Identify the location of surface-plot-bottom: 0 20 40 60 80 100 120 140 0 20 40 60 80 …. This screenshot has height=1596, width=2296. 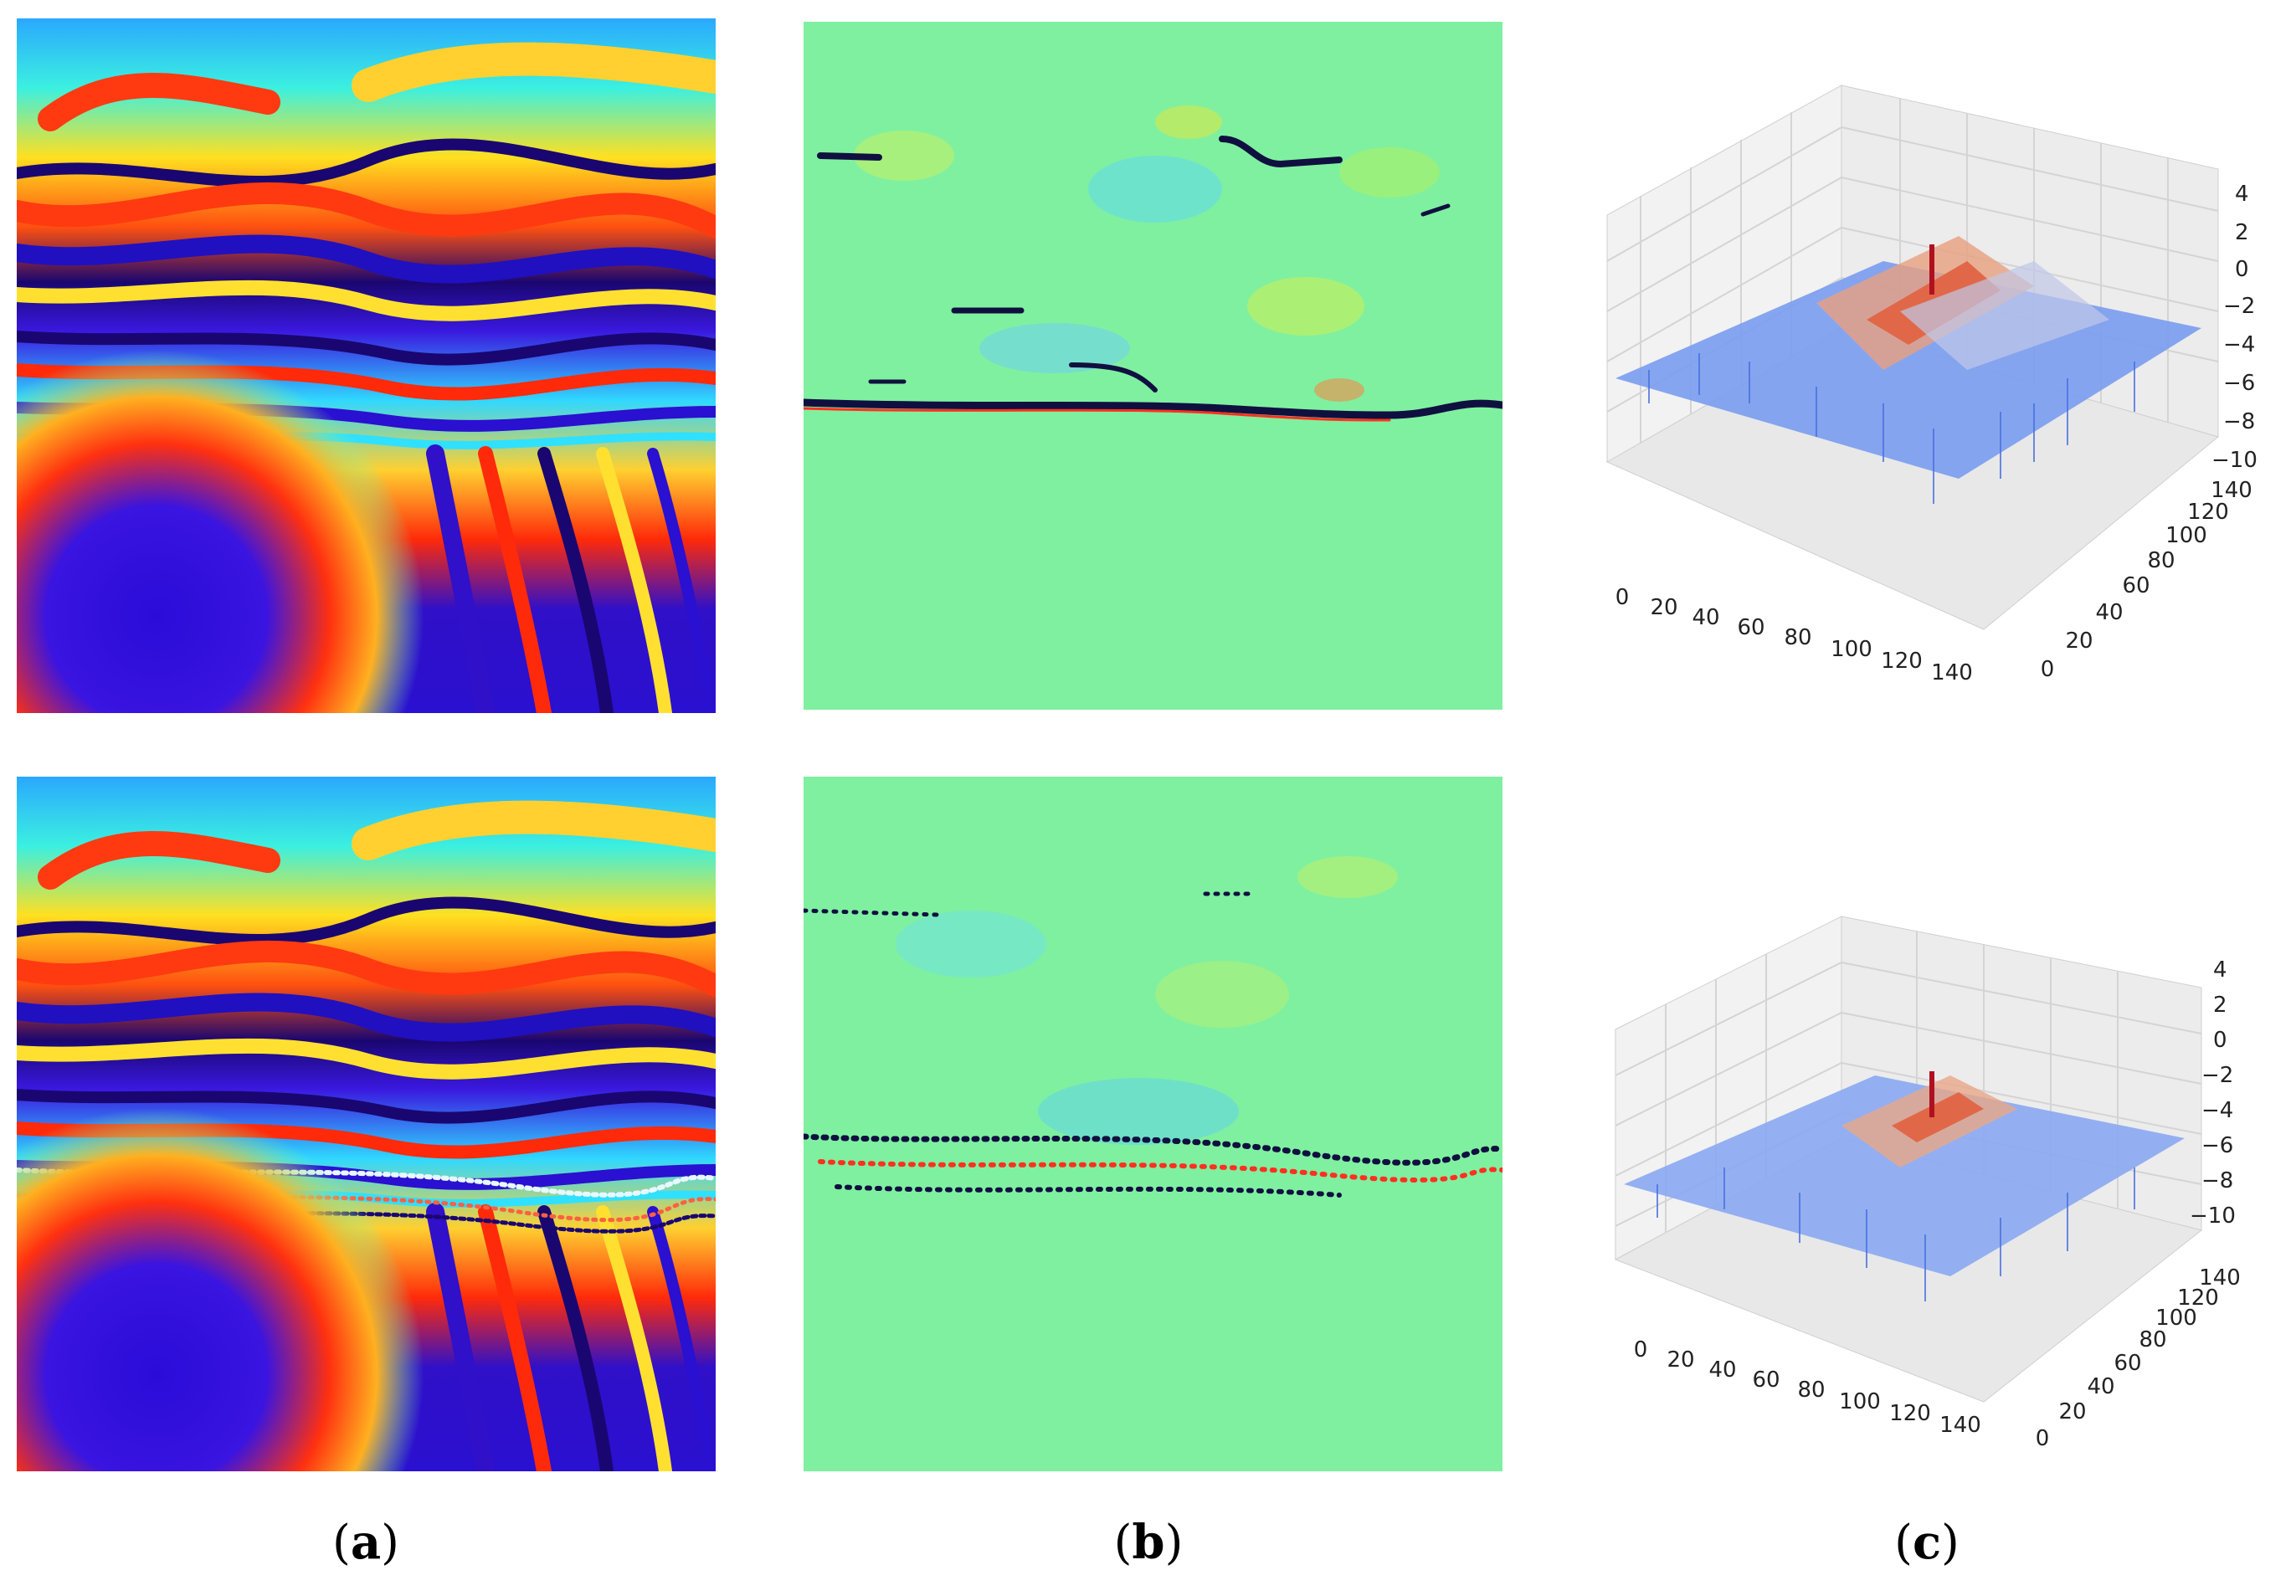
(1921, 1167).